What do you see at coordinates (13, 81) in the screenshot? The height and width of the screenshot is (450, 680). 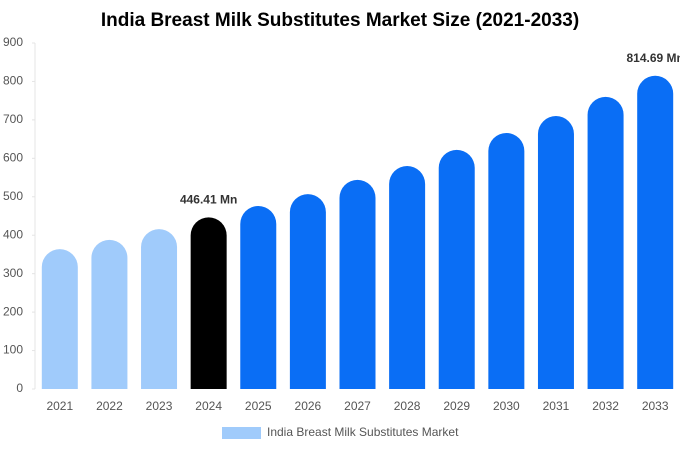 I see `y-tick-label: 800` at bounding box center [13, 81].